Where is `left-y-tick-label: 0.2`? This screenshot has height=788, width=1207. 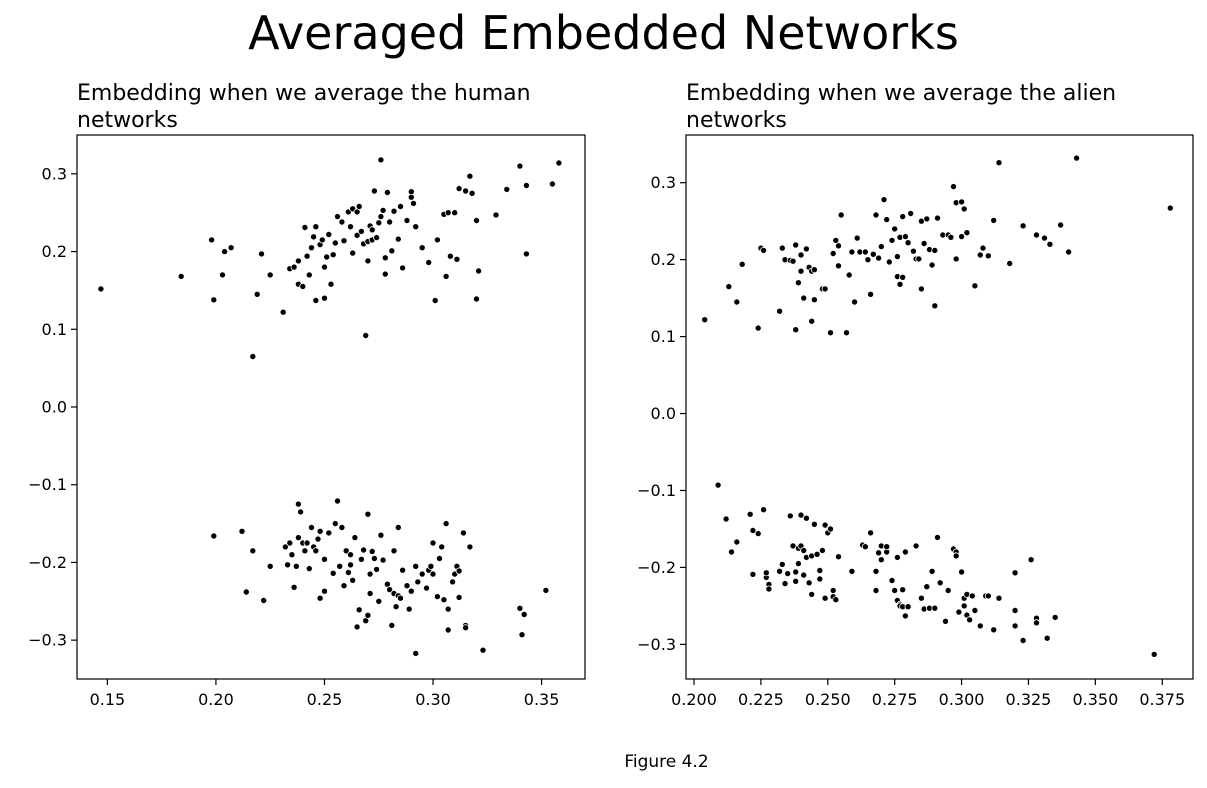 left-y-tick-label: 0.2 is located at coordinates (54, 251).